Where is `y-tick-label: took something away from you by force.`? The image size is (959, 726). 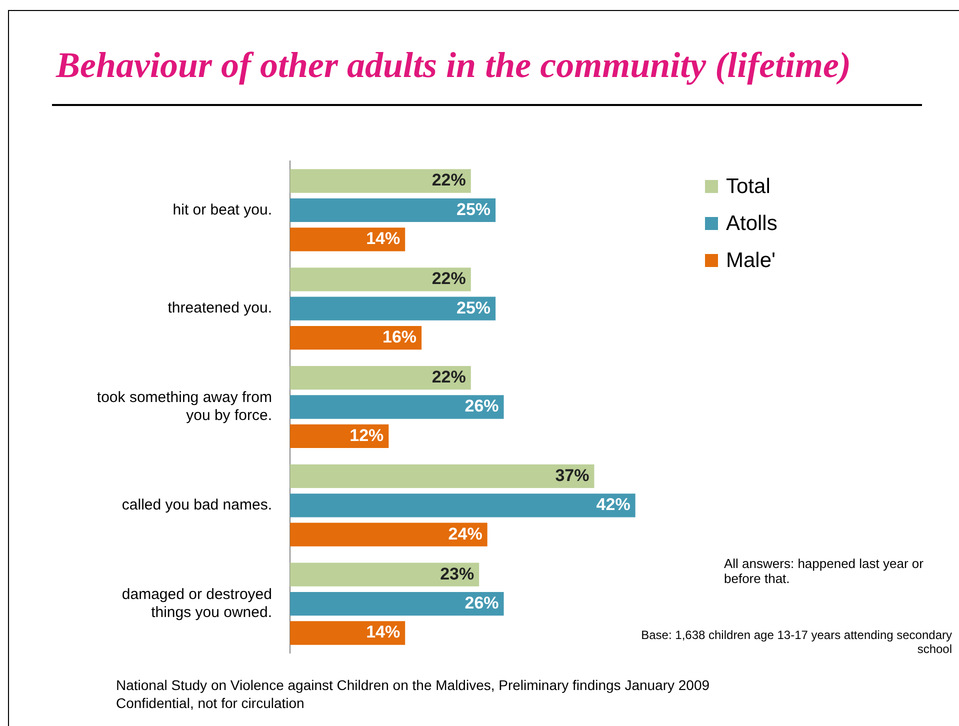
y-tick-label: took something away from you by force. is located at coordinates (184, 406).